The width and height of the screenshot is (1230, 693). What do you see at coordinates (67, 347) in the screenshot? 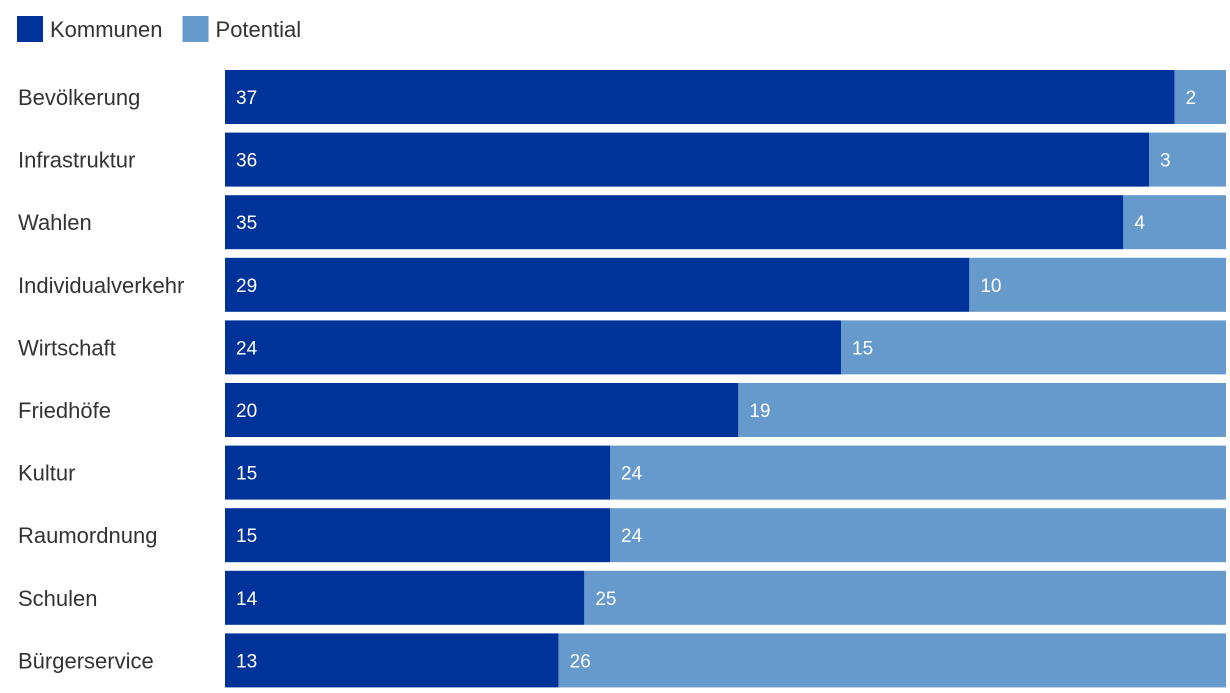
I see `category-label-wirtschaft: Wirtschaft` at bounding box center [67, 347].